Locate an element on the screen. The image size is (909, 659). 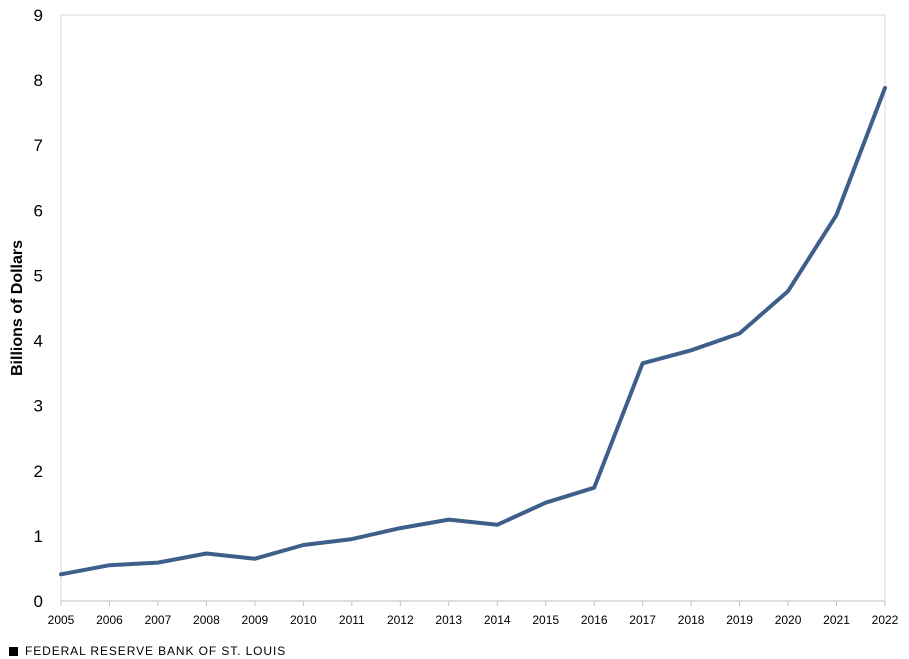
y-tick-label: 2 is located at coordinates (38, 471).